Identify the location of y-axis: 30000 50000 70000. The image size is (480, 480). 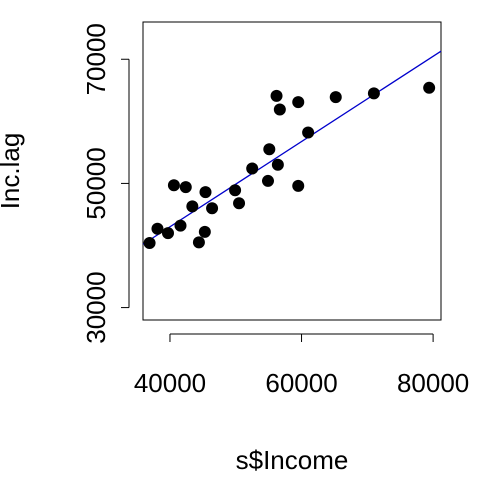
(105, 183).